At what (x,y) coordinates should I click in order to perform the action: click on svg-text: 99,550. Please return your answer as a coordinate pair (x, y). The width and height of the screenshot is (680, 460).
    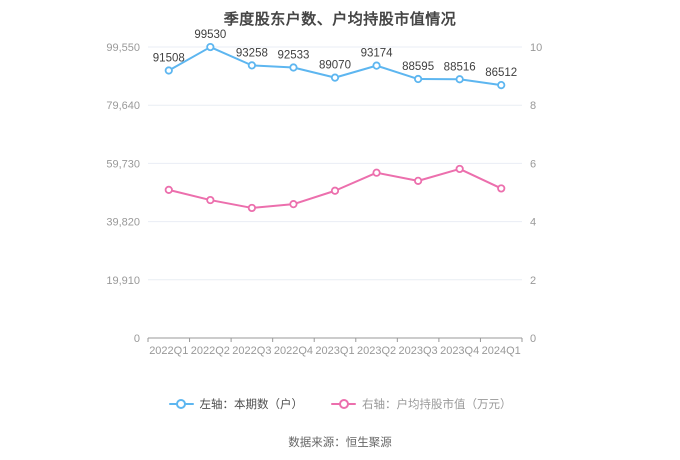
    Looking at the image, I should click on (123, 48).